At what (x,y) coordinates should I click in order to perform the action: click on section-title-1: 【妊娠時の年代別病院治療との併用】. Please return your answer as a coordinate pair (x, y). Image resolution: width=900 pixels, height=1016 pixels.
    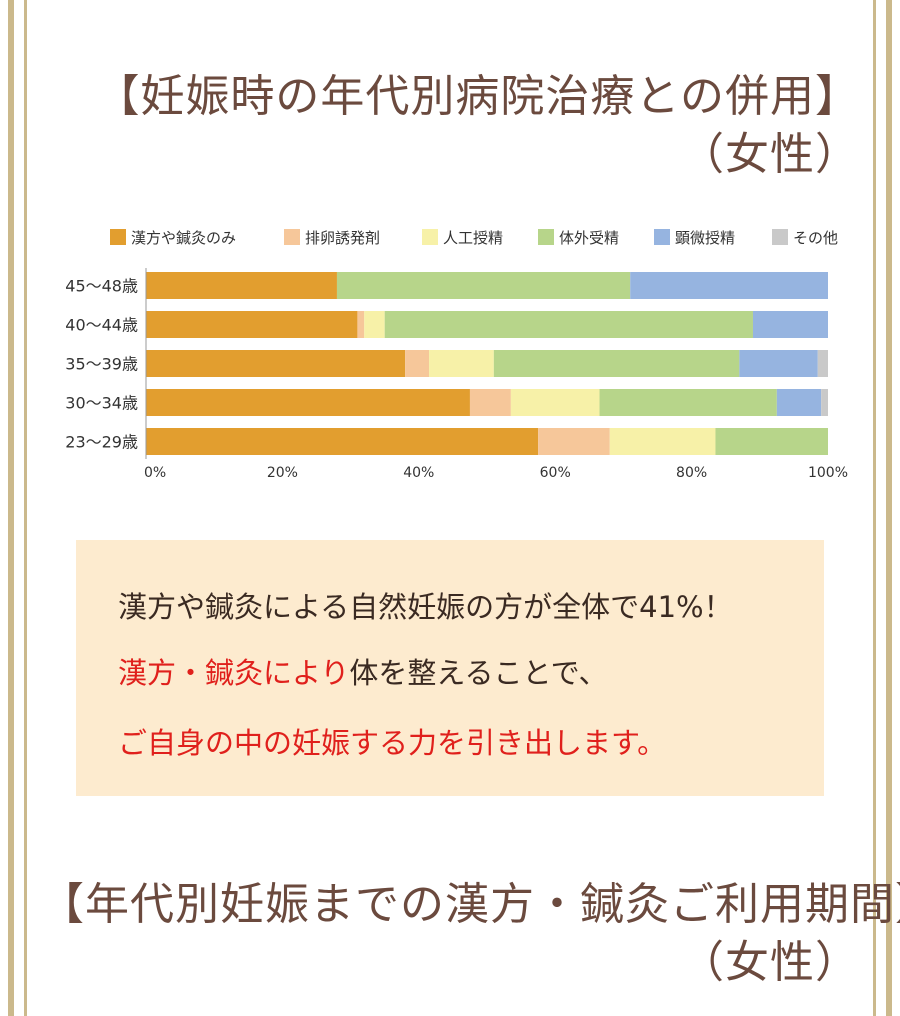
    Looking at the image, I should click on (477, 96).